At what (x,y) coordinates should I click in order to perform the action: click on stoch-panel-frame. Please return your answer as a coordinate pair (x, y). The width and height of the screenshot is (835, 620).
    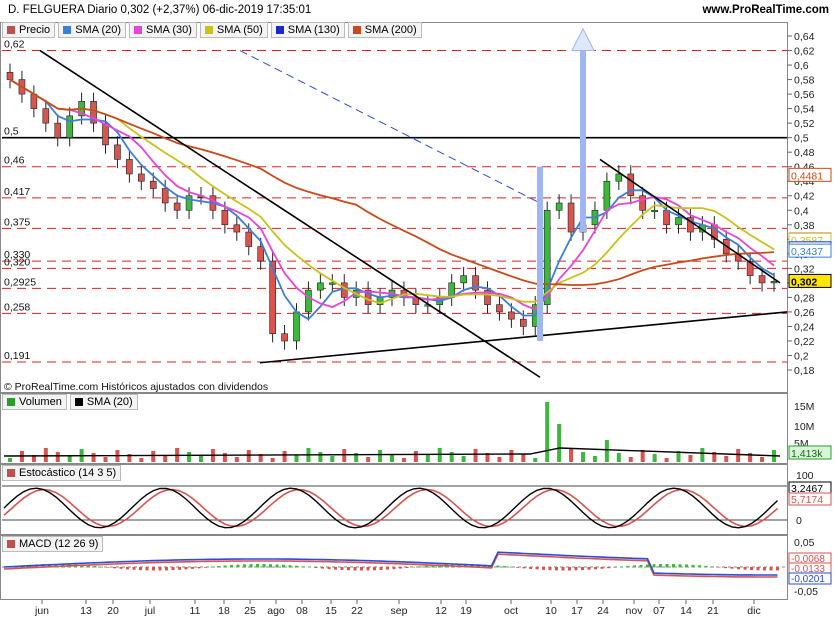
    Looking at the image, I should click on (394, 499).